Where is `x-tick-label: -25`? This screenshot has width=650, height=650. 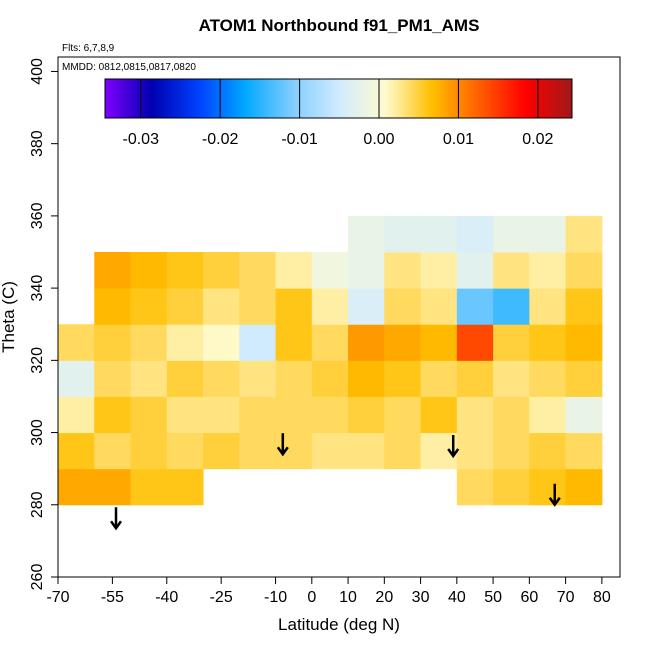
x-tick-label: -25 is located at coordinates (221, 597).